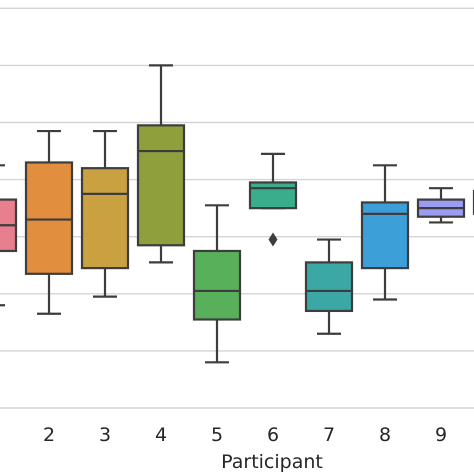 The height and width of the screenshot is (474, 474). I want to click on x-tick-label: 4, so click(161, 435).